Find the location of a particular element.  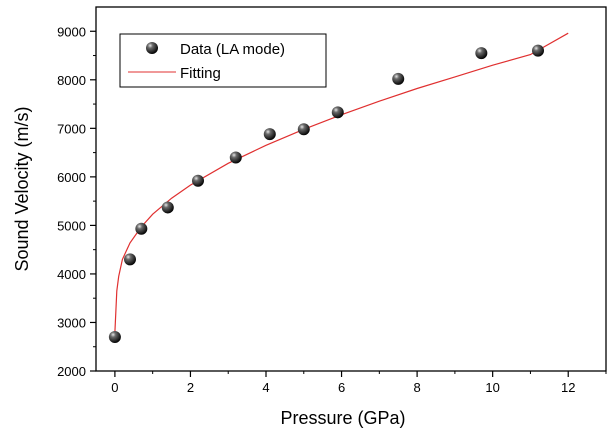

y-tick-label: 6000 is located at coordinates (71, 177).